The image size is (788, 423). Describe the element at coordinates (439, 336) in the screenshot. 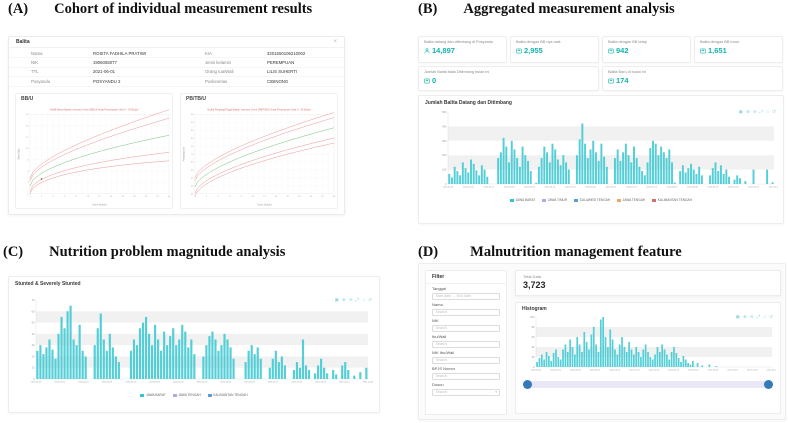

I see `filter-field-label: Ibu/Wali` at that location.